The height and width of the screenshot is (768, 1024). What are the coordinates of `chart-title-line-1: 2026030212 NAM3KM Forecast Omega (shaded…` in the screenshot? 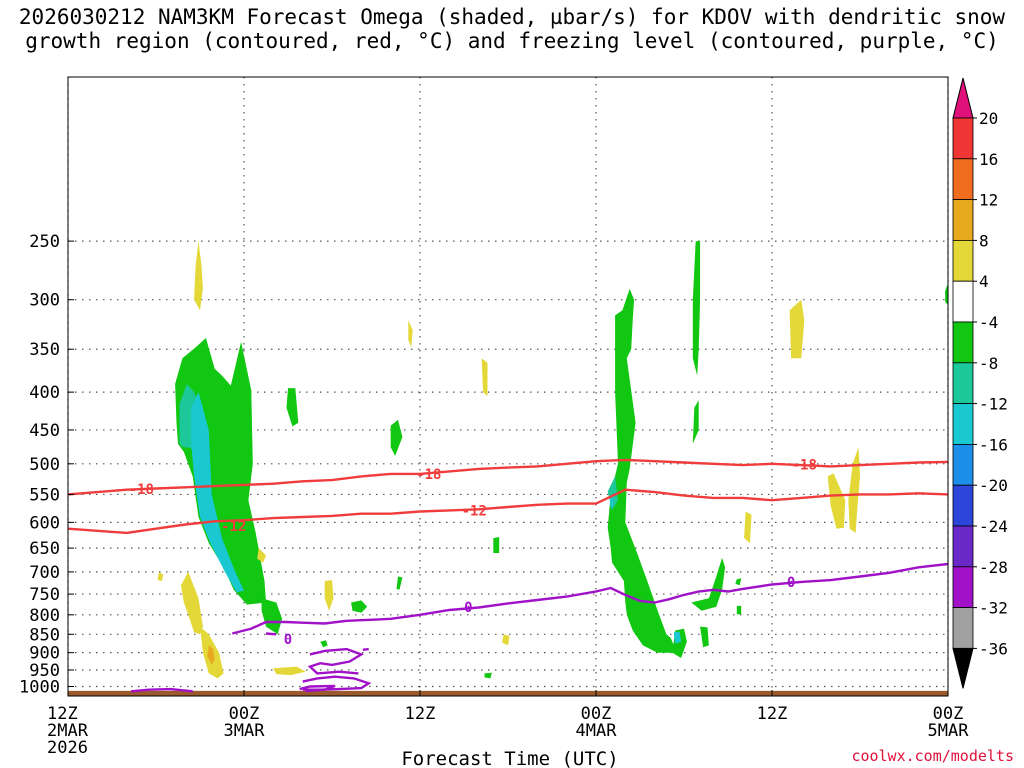 It's located at (512, 17).